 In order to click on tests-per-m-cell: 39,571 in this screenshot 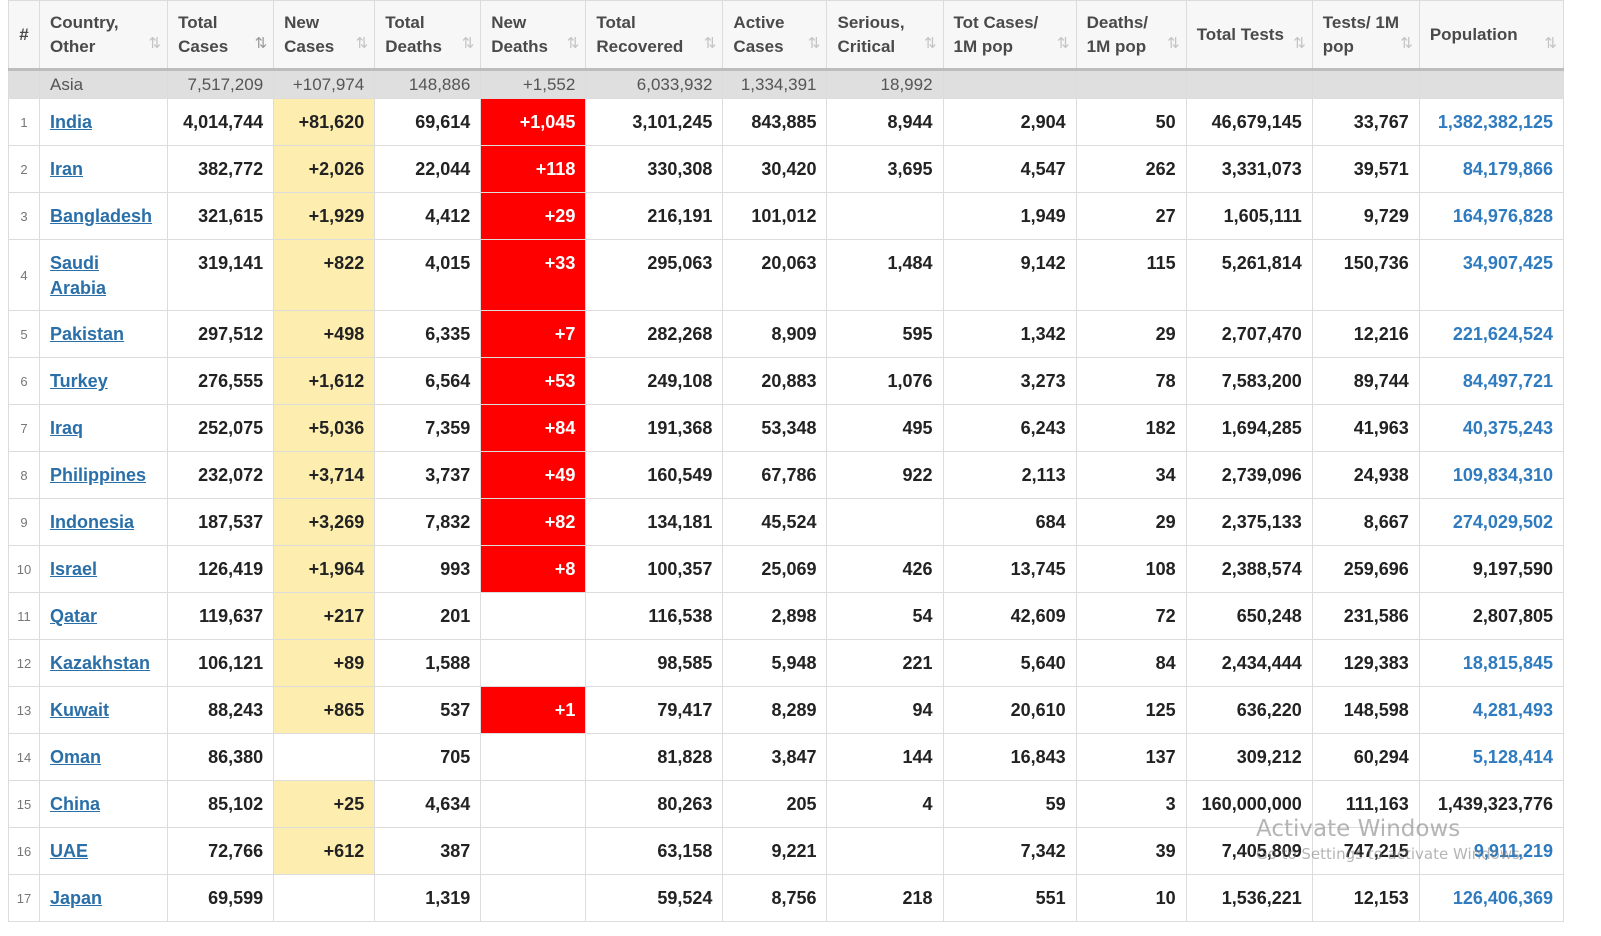, I will do `click(1365, 169)`.